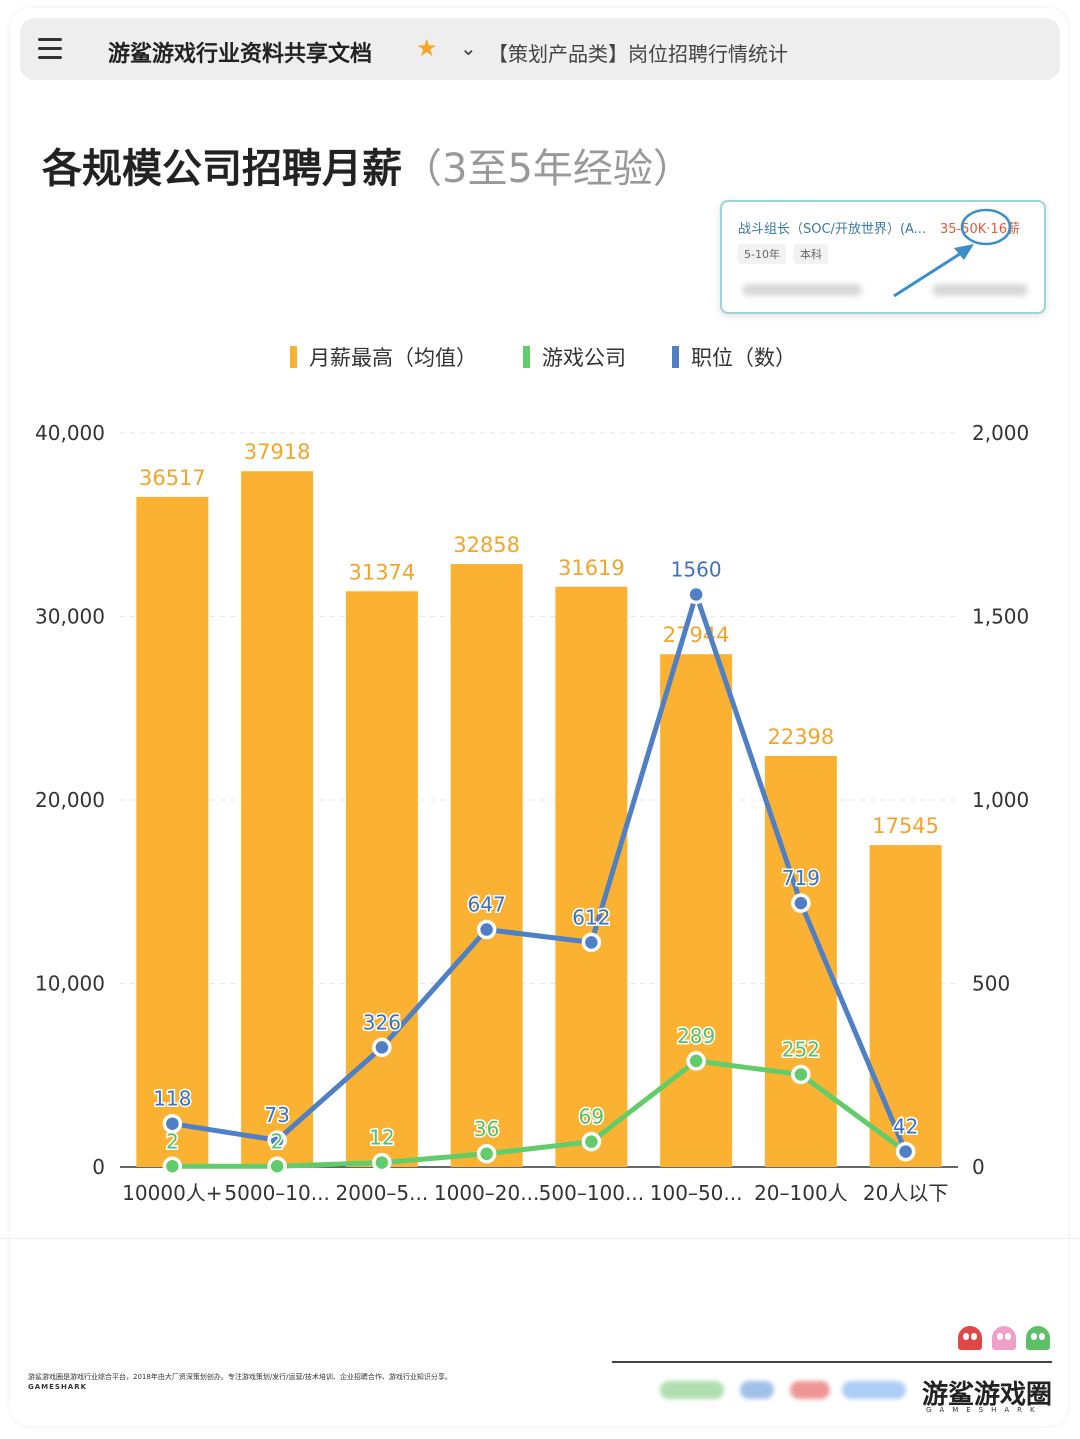  What do you see at coordinates (991, 984) in the screenshot?
I see `y-right-tick-label: 500` at bounding box center [991, 984].